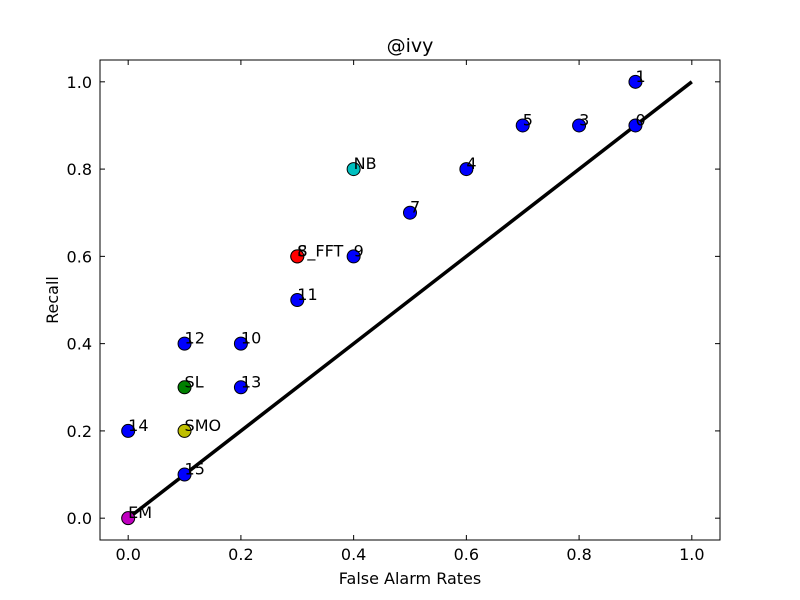 This screenshot has width=800, height=600. Describe the element at coordinates (140, 512) in the screenshot. I see `point-label: EM` at that location.